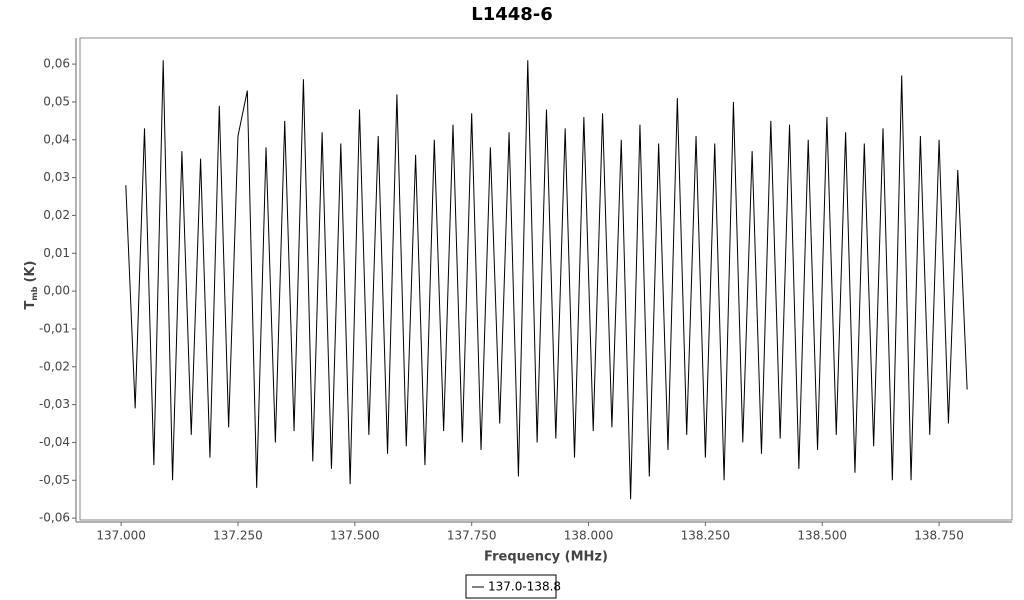 Image resolution: width=1024 pixels, height=600 pixels. What do you see at coordinates (54, 366) in the screenshot?
I see `y-tick-label: -0,02` at bounding box center [54, 366].